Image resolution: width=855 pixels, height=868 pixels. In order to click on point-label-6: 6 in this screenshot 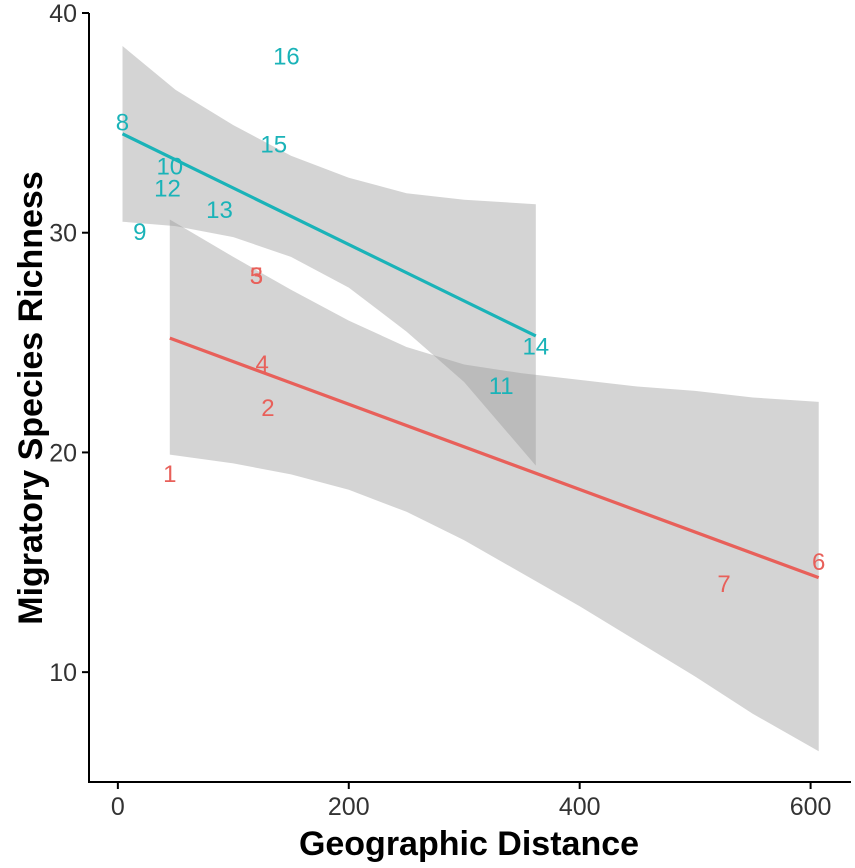, I will do `click(818, 562)`.